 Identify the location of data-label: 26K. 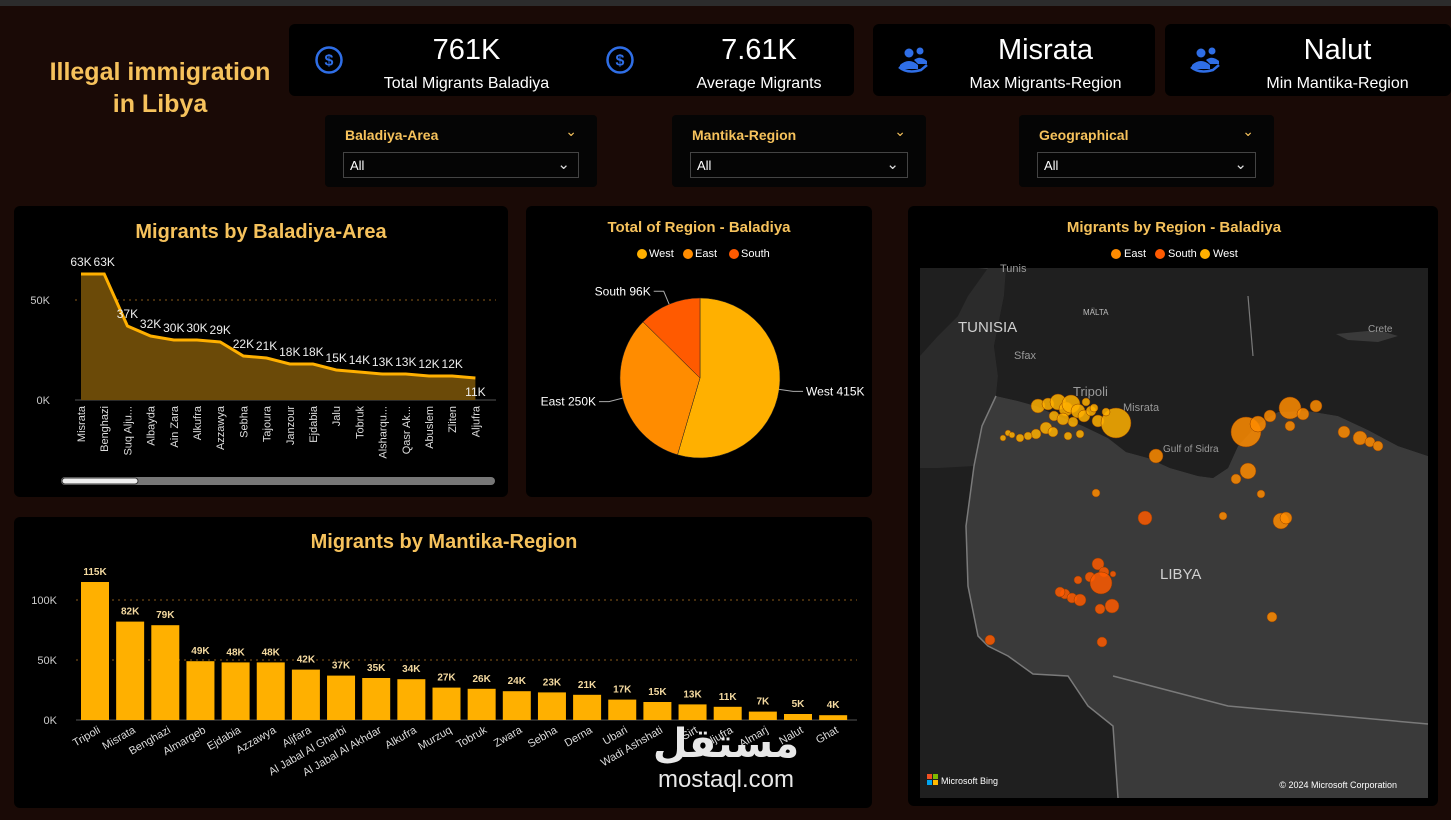
(481, 679).